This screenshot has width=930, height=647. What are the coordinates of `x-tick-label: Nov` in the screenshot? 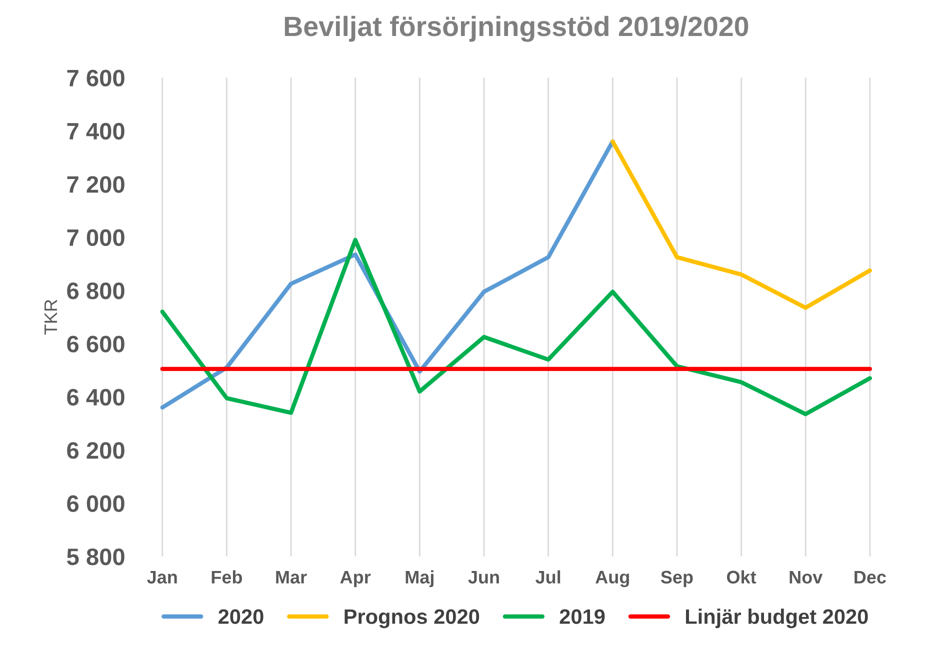 It's located at (806, 577).